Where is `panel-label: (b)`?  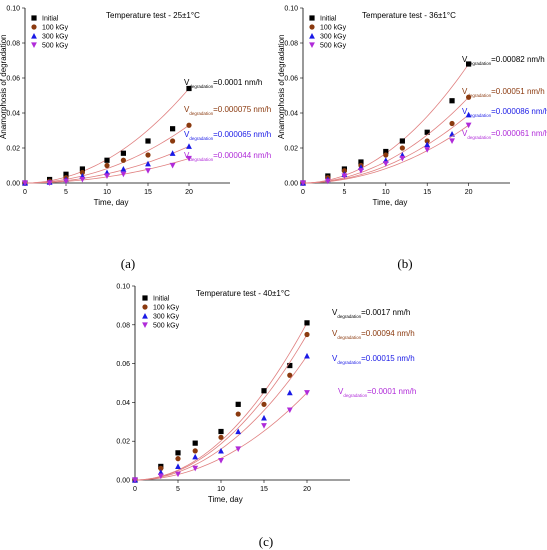 panel-label: (b) is located at coordinates (404, 263).